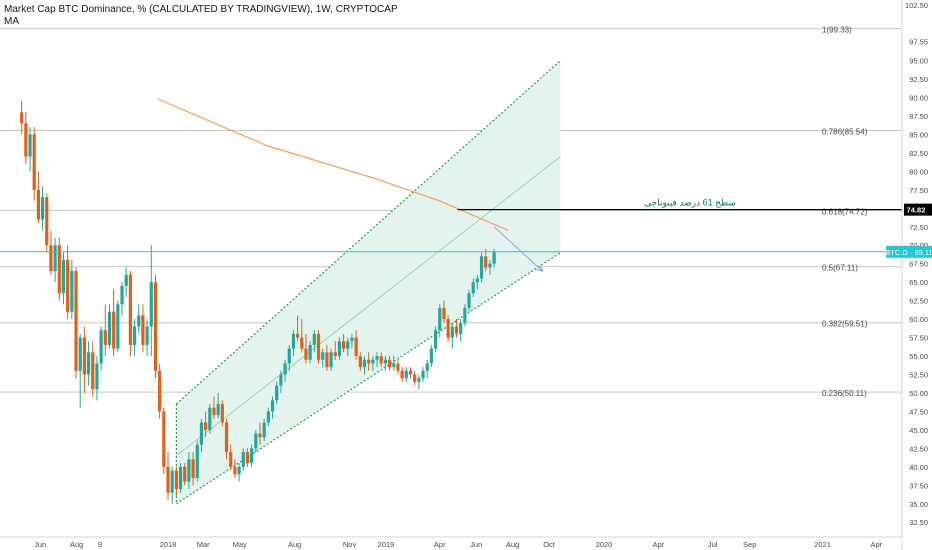 The width and height of the screenshot is (932, 550). What do you see at coordinates (918, 374) in the screenshot?
I see `y-tick-label-19: 52.50` at bounding box center [918, 374].